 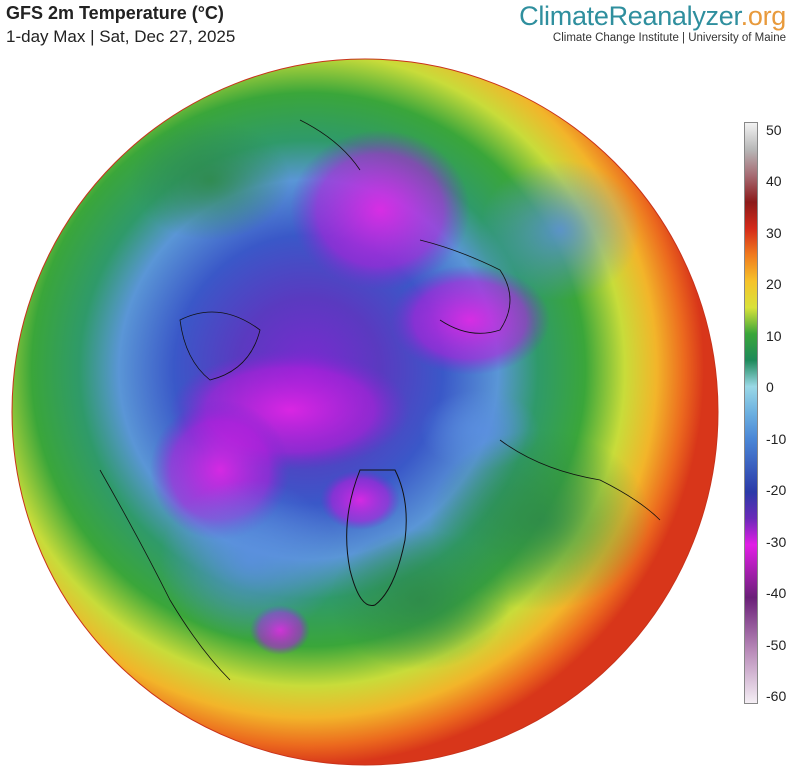 I want to click on brand-logo: ClimateReanalyzer.org, so click(x=652, y=16).